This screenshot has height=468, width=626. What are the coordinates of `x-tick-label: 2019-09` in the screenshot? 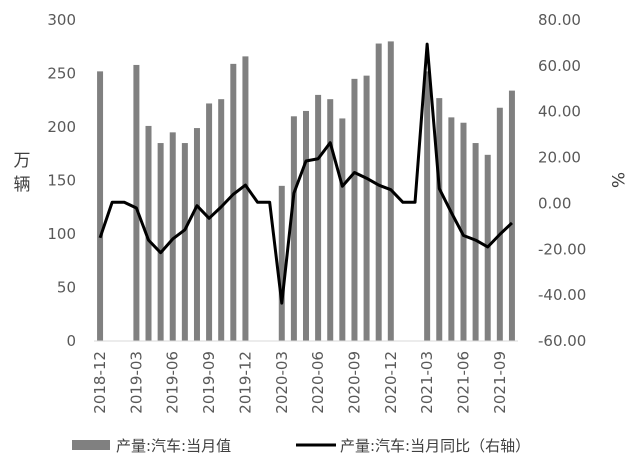 It's located at (209, 382).